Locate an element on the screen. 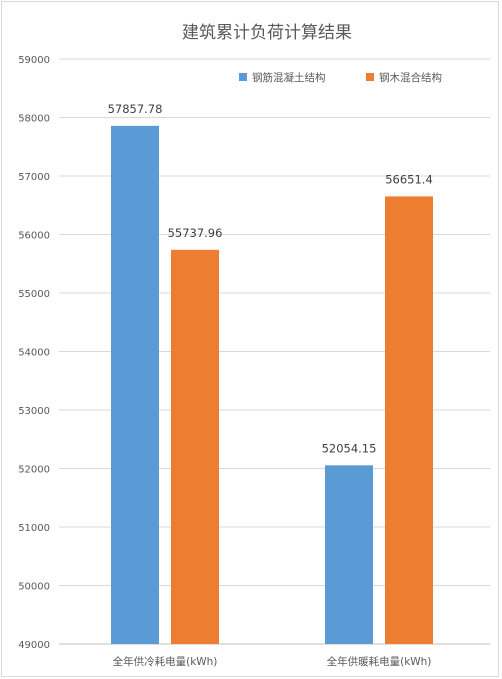 The width and height of the screenshot is (502, 679). data-label: 55737.96 is located at coordinates (195, 233).